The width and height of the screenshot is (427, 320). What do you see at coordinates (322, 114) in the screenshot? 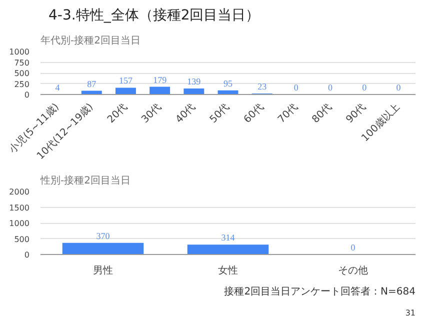
I see `x-tick-label: 80代` at bounding box center [322, 114].